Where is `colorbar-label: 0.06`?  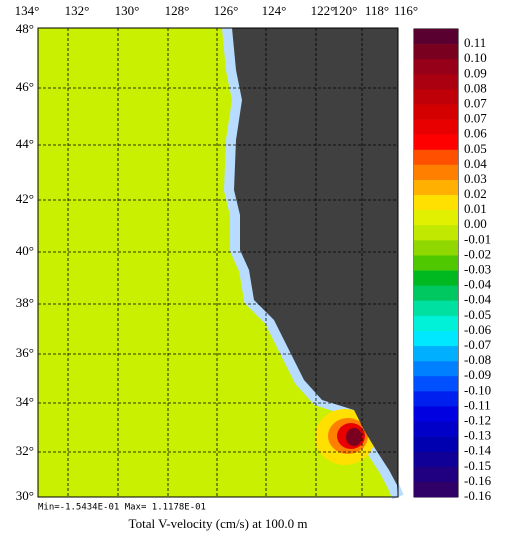 colorbar-label: 0.06 is located at coordinates (475, 133).